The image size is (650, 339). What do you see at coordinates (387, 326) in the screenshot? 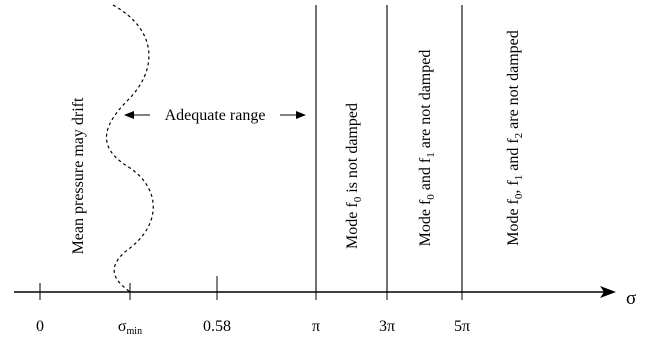
I see `tick-label-3pi: 3π` at bounding box center [387, 326].